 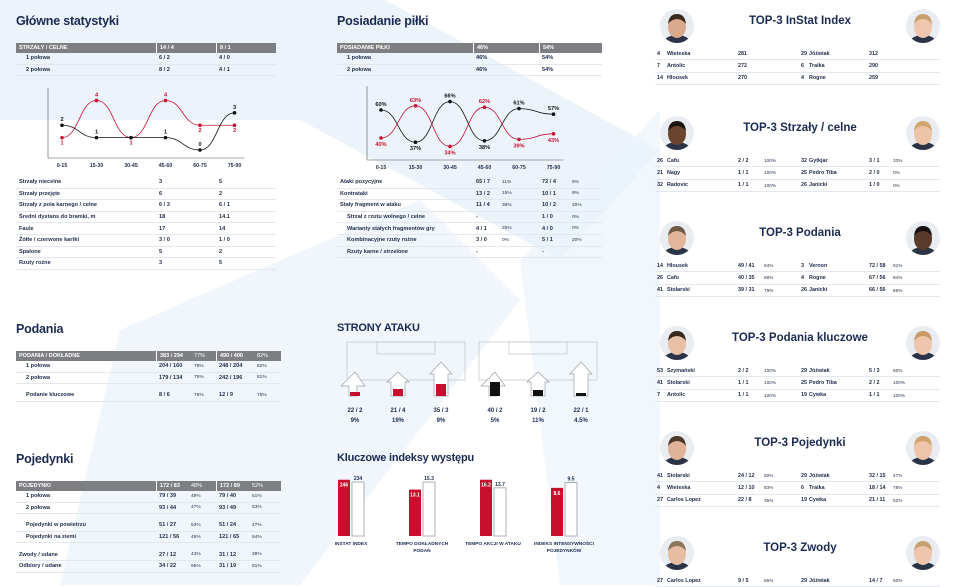 What do you see at coordinates (382, 240) in the screenshot?
I see `row-label: Kombinacyjne rzuty rożne` at bounding box center [382, 240].